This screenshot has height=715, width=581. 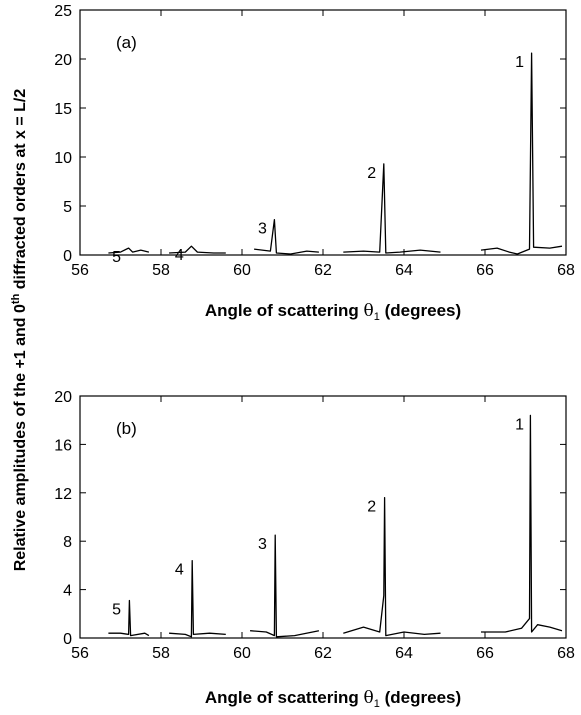 What do you see at coordinates (63, 11) in the screenshot?
I see `y-tick-label: 25` at bounding box center [63, 11].